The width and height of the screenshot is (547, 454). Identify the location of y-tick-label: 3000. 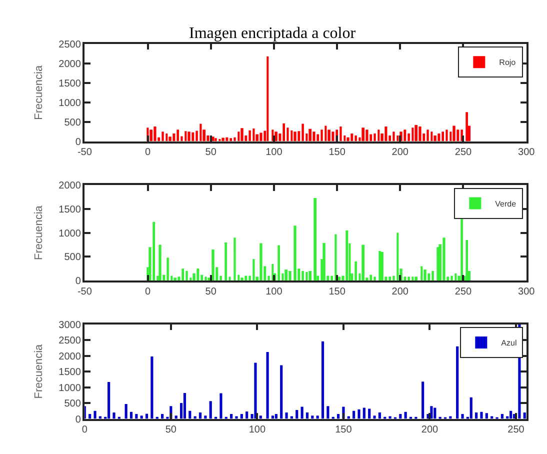
(70, 325).